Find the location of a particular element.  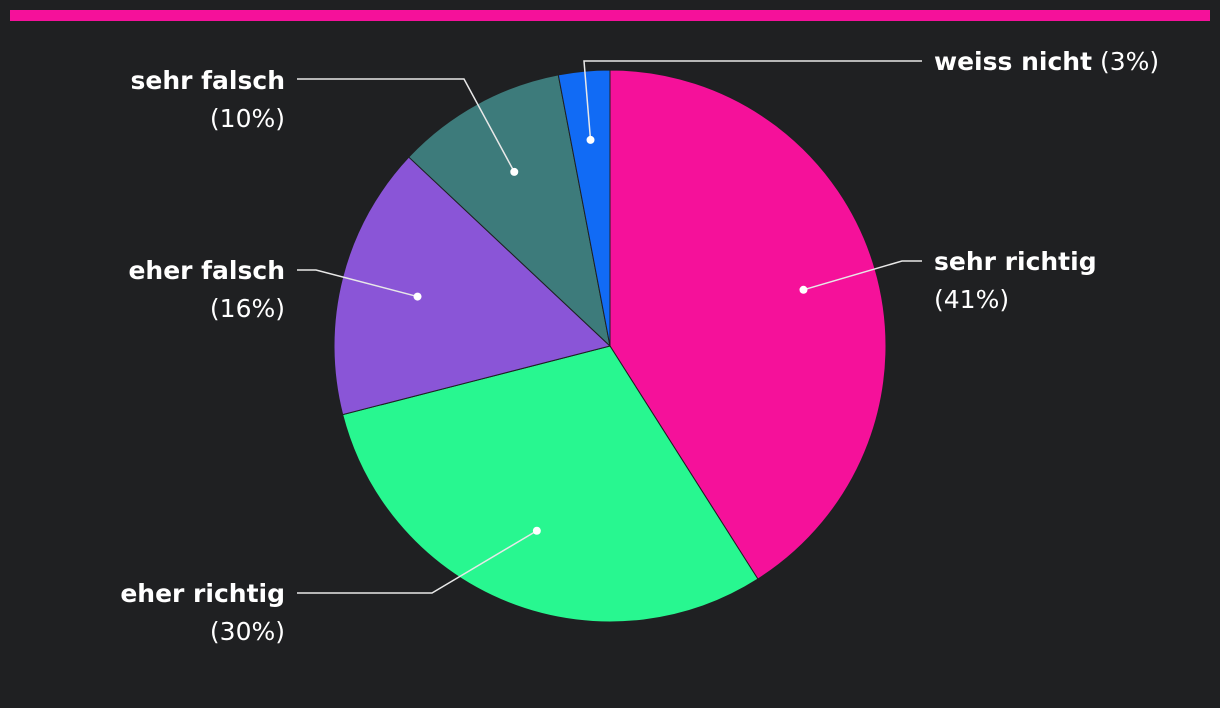

slice-label-weiss-nicht: weiss nicht (3%) is located at coordinates (1046, 61).